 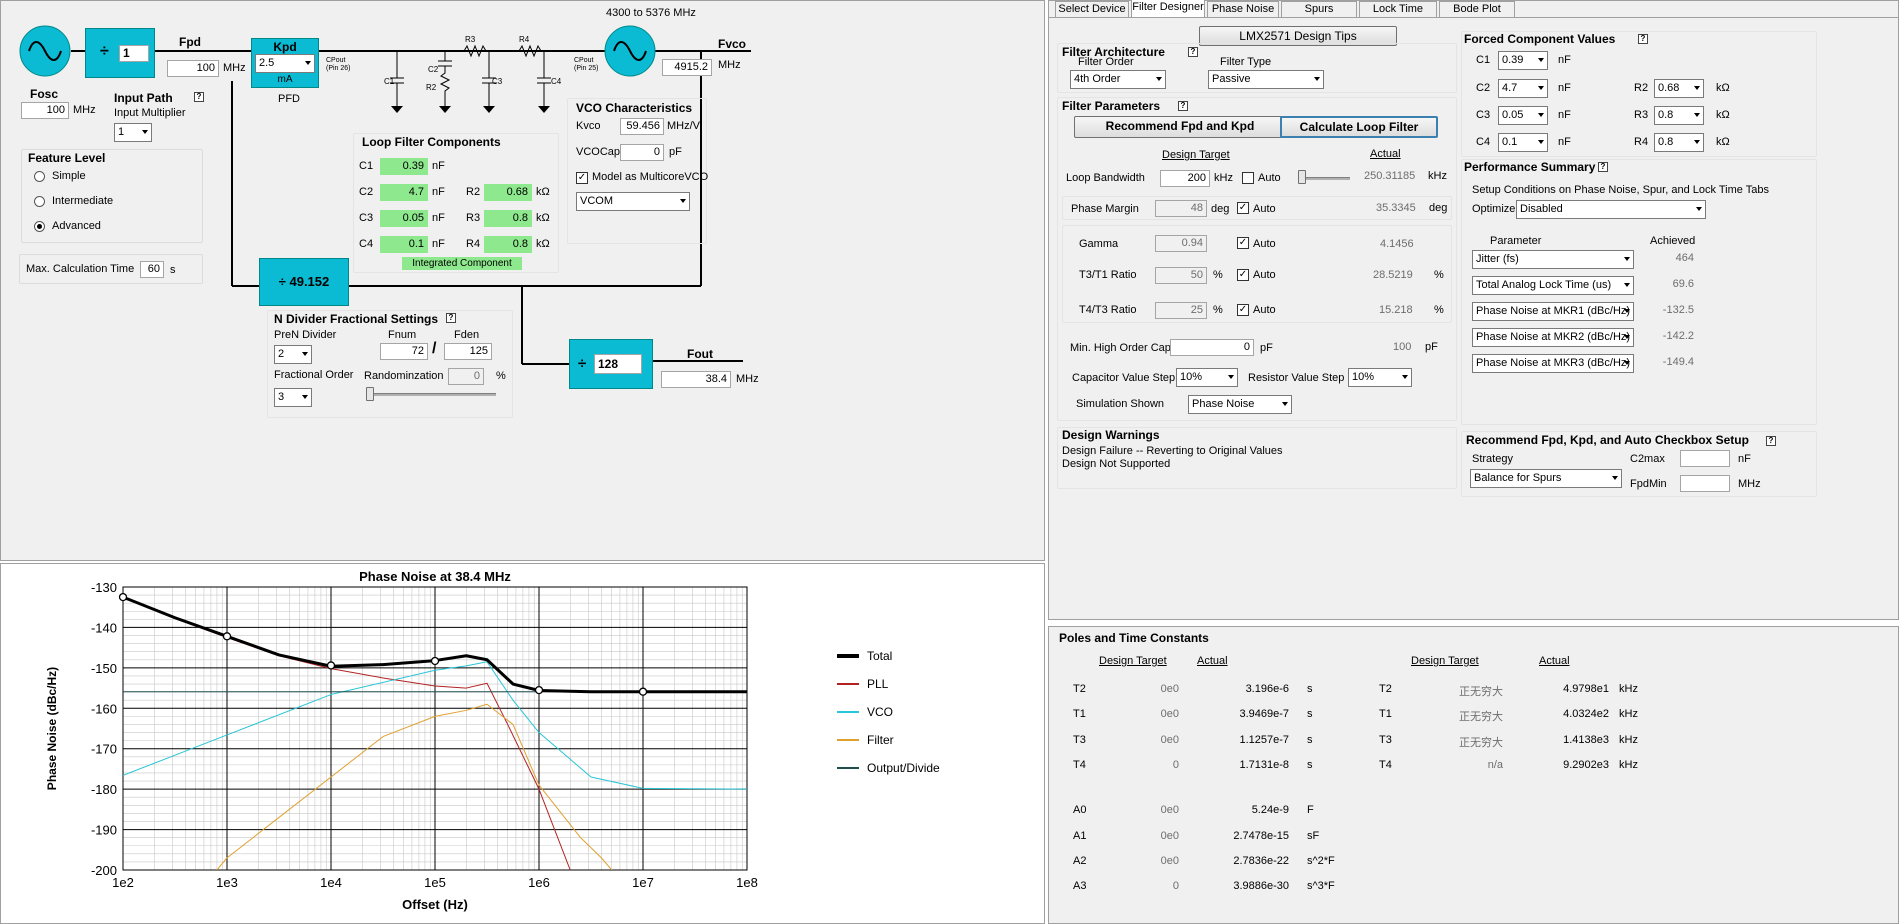 What do you see at coordinates (121, 132) in the screenshot?
I see `input-multiplier-value: 1` at bounding box center [121, 132].